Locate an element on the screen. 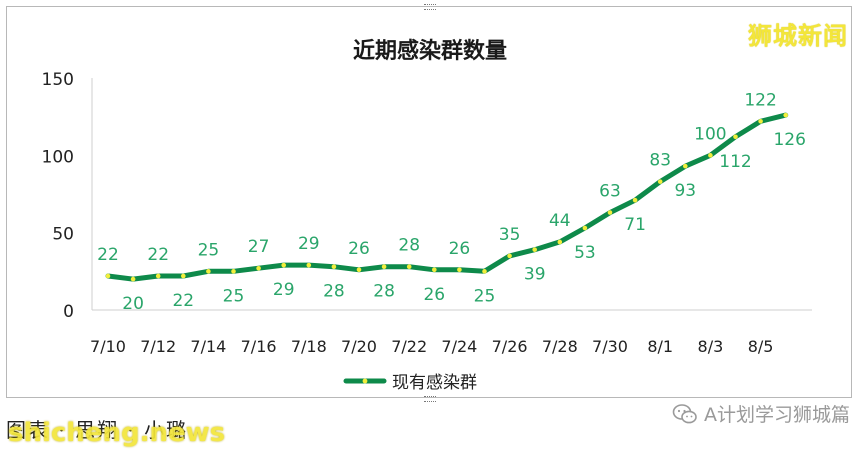 This screenshot has width=860, height=452. site-watermark: shicheng.news is located at coordinates (117, 433).